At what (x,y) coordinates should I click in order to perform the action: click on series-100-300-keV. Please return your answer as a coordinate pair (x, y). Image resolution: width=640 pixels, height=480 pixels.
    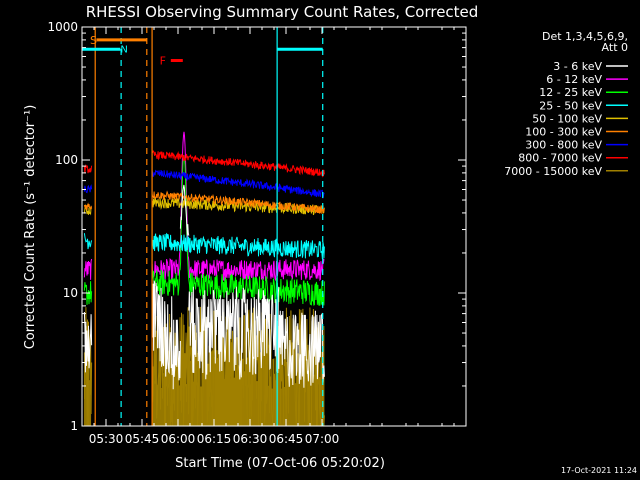
    Looking at the image, I should click on (204, 202).